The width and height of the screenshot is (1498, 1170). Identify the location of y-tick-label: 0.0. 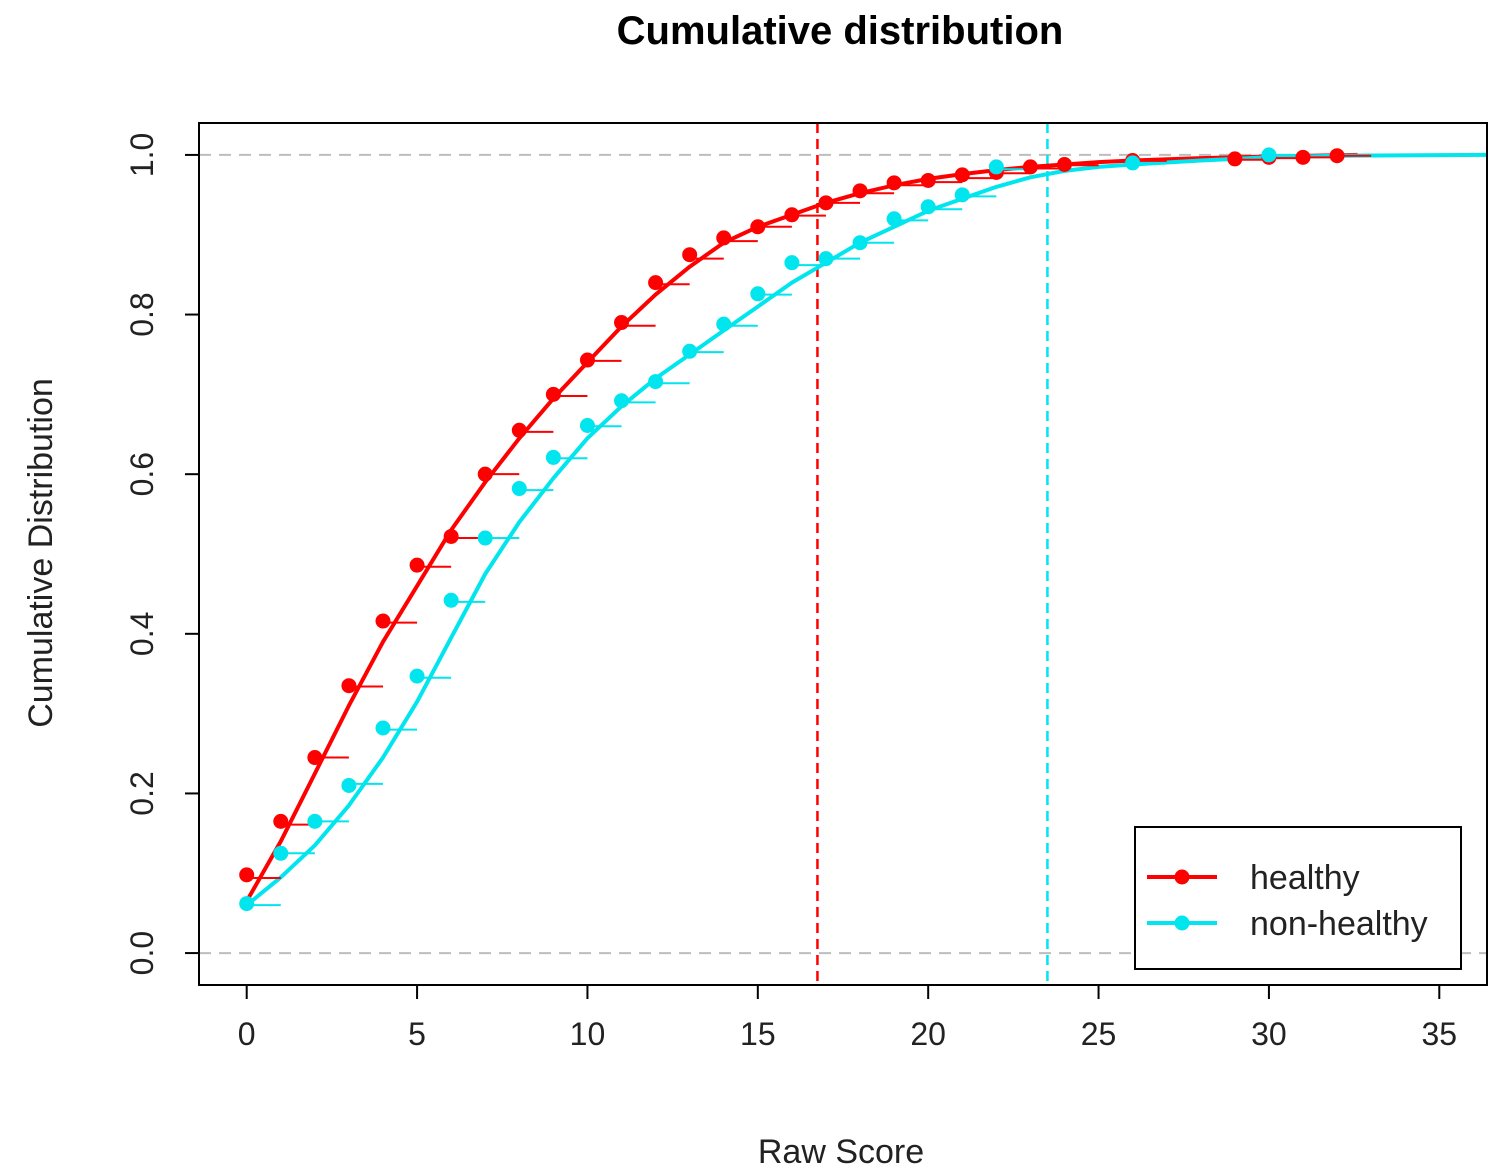
(142, 953).